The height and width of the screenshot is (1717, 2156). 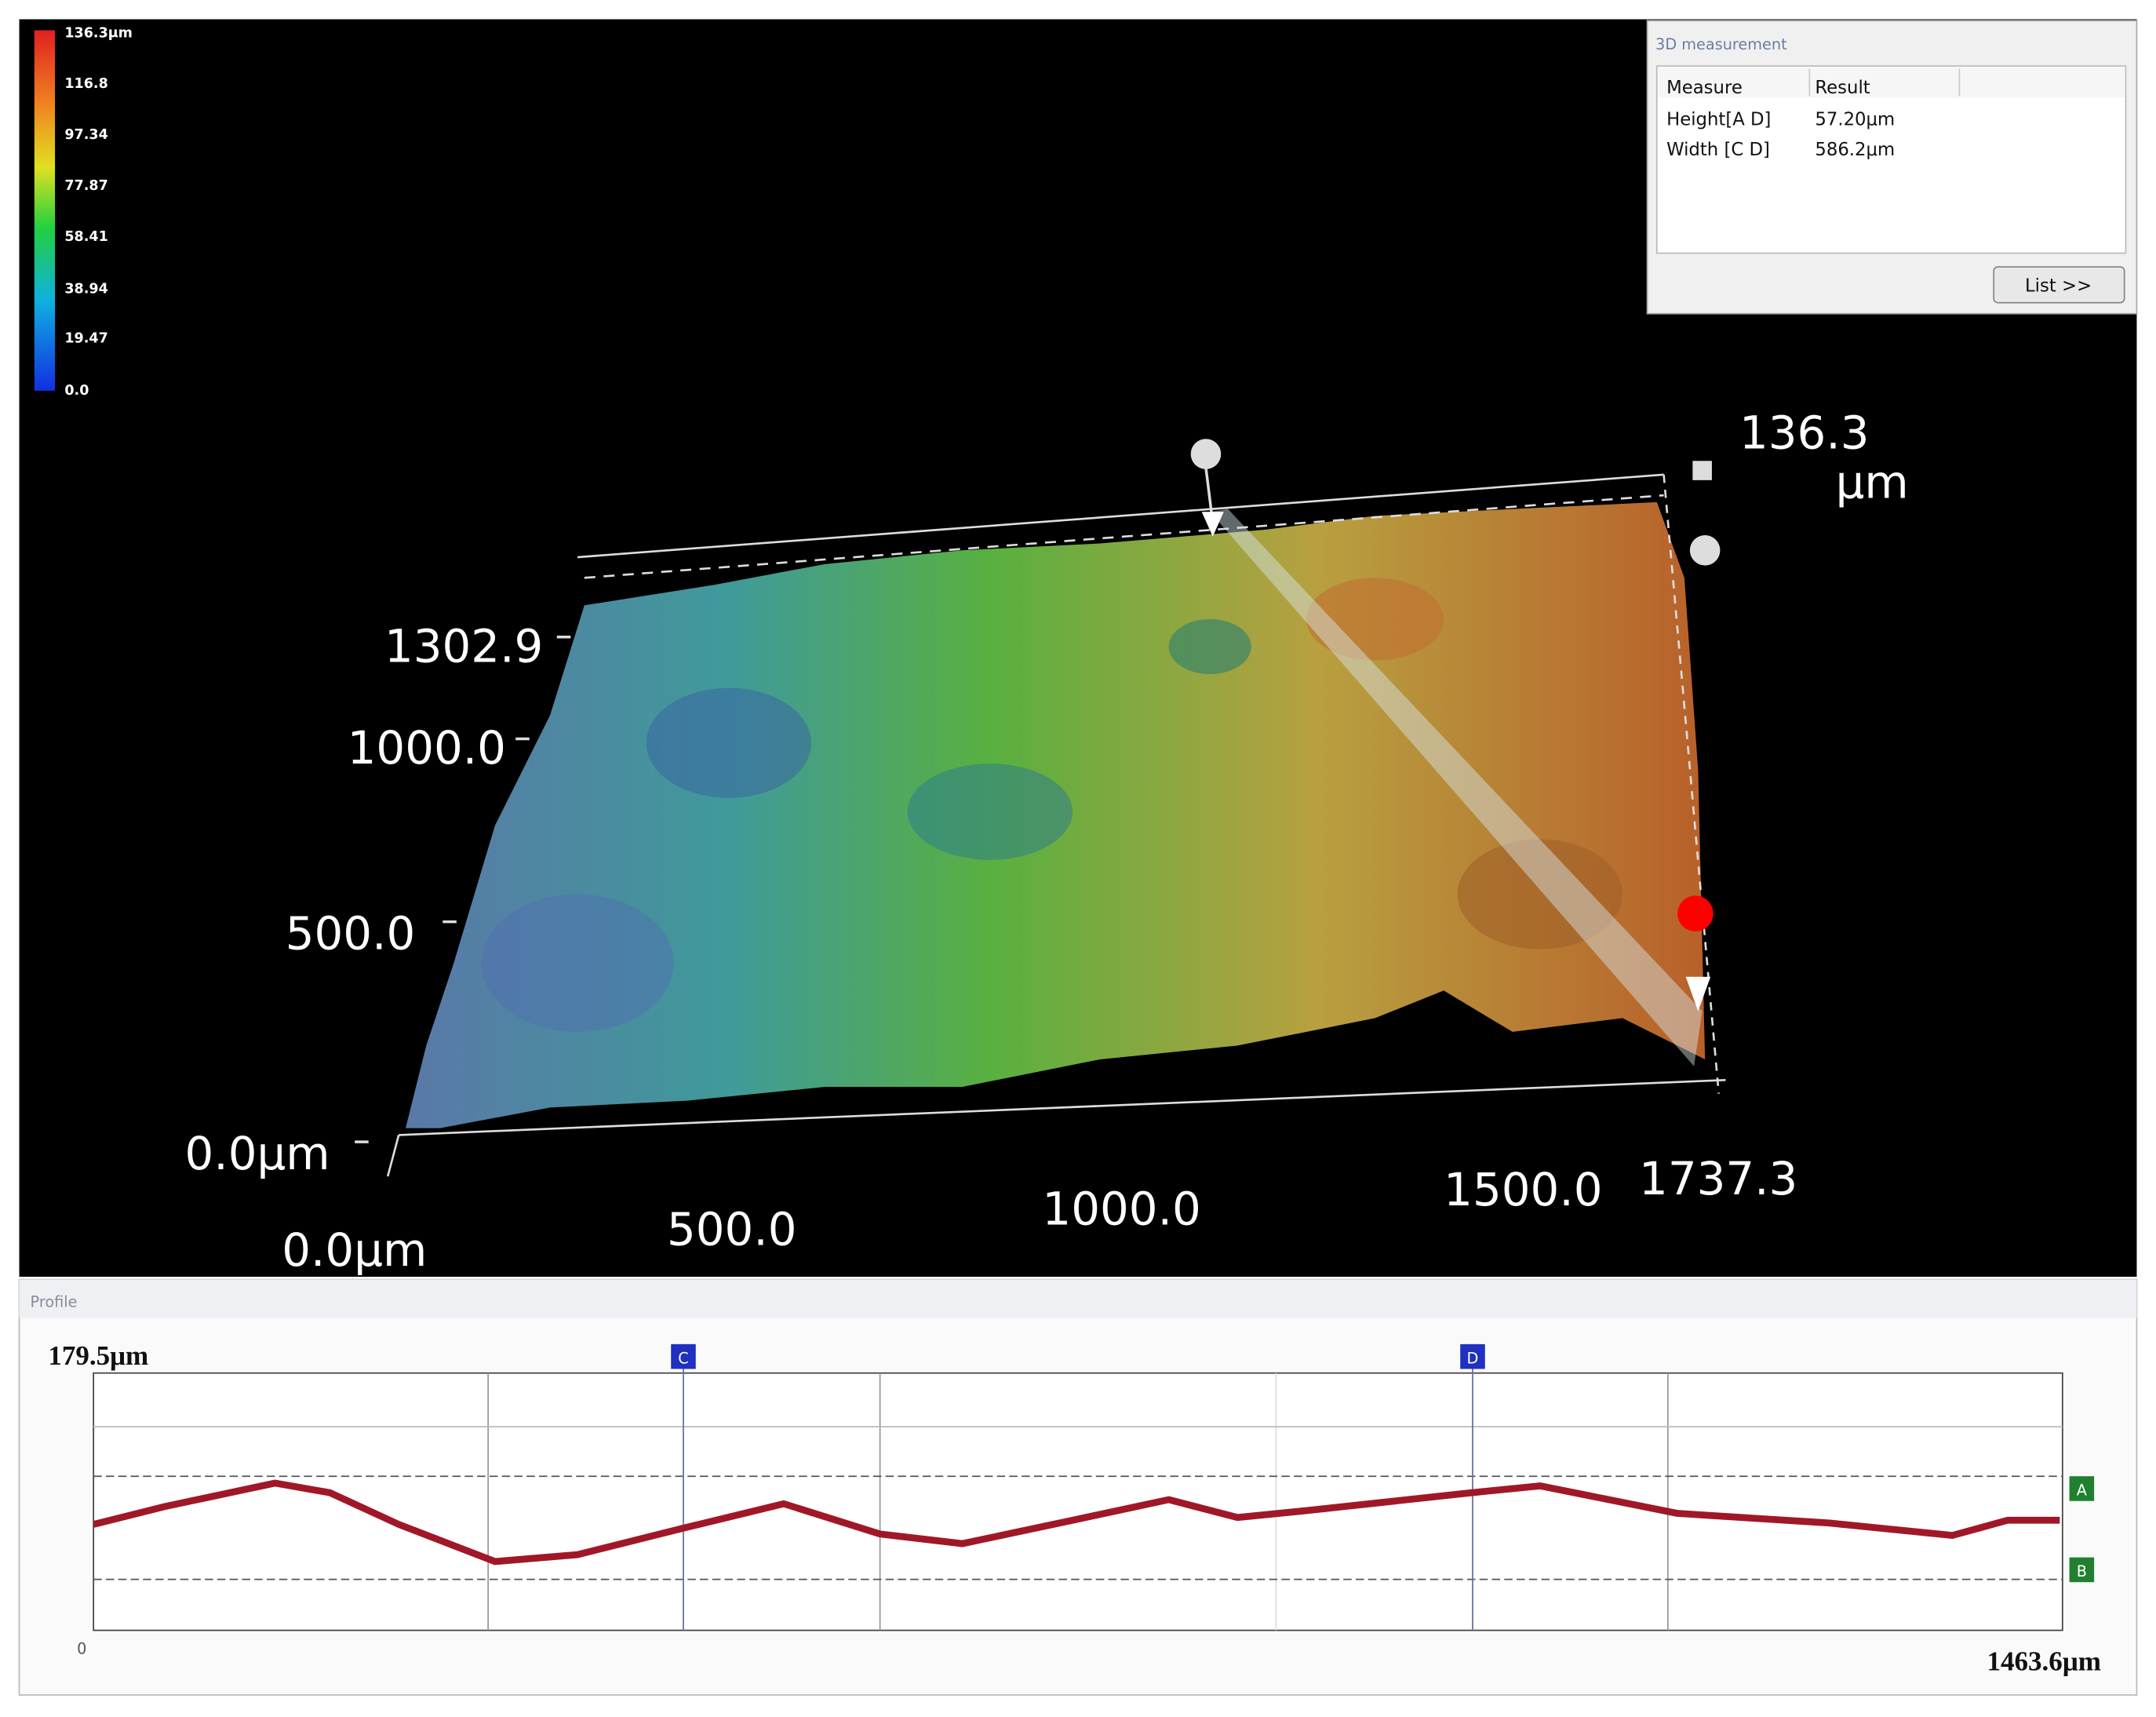 I want to click on marker-label: D, so click(x=1473, y=1358).